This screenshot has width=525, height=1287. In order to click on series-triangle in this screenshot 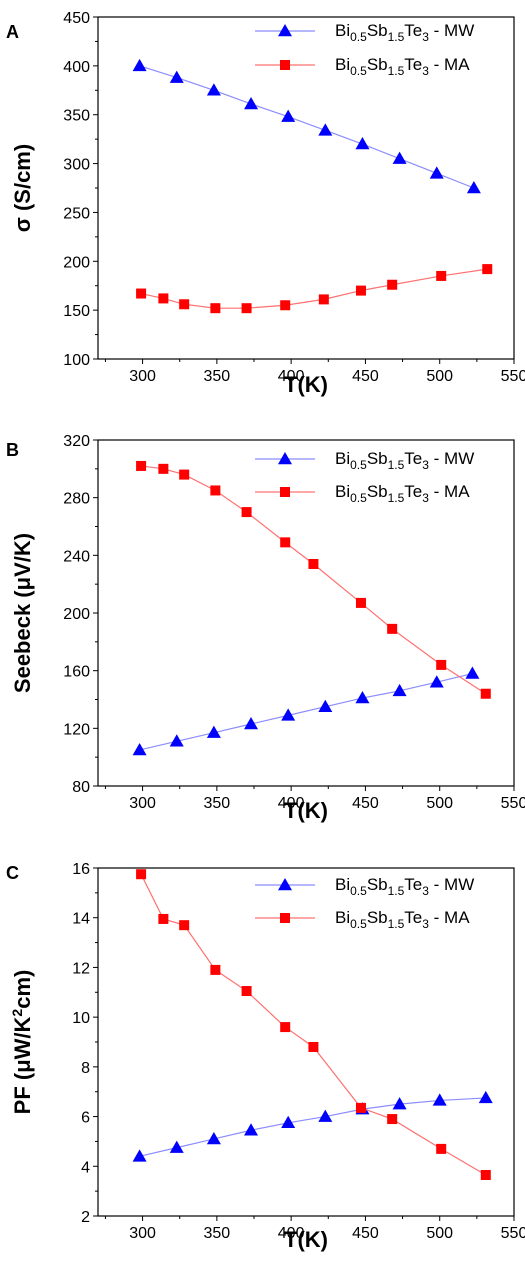, I will do `click(306, 711)`.